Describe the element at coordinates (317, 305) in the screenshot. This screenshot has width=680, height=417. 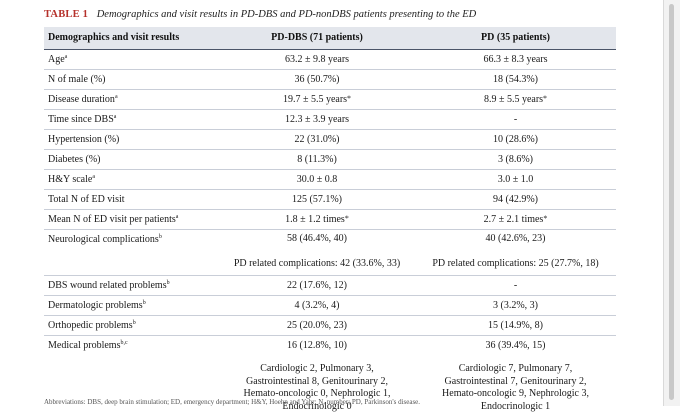
I see `cell-value: 4 (3.2%, 4)` at that location.